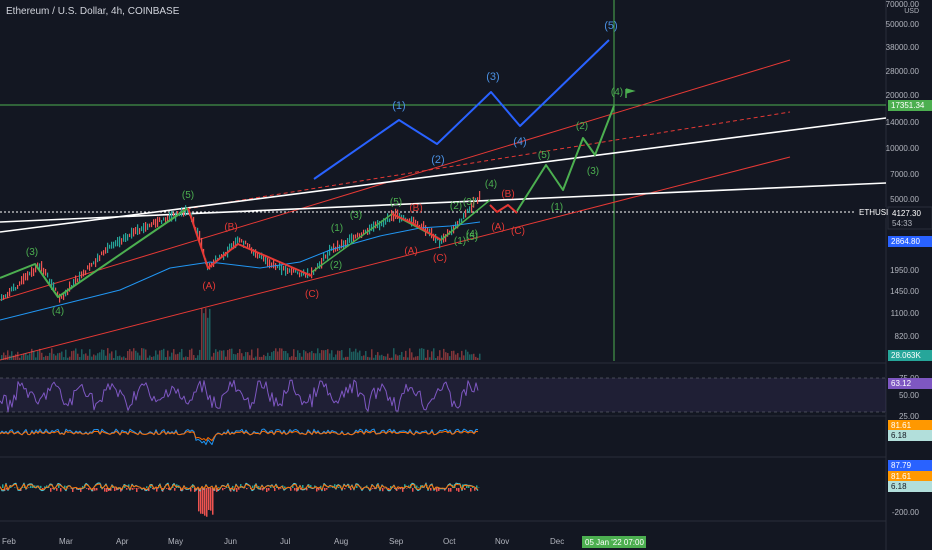 The image size is (932, 550). What do you see at coordinates (899, 486) in the screenshot?
I see `osc2-label-c: 6.18` at bounding box center [899, 486].